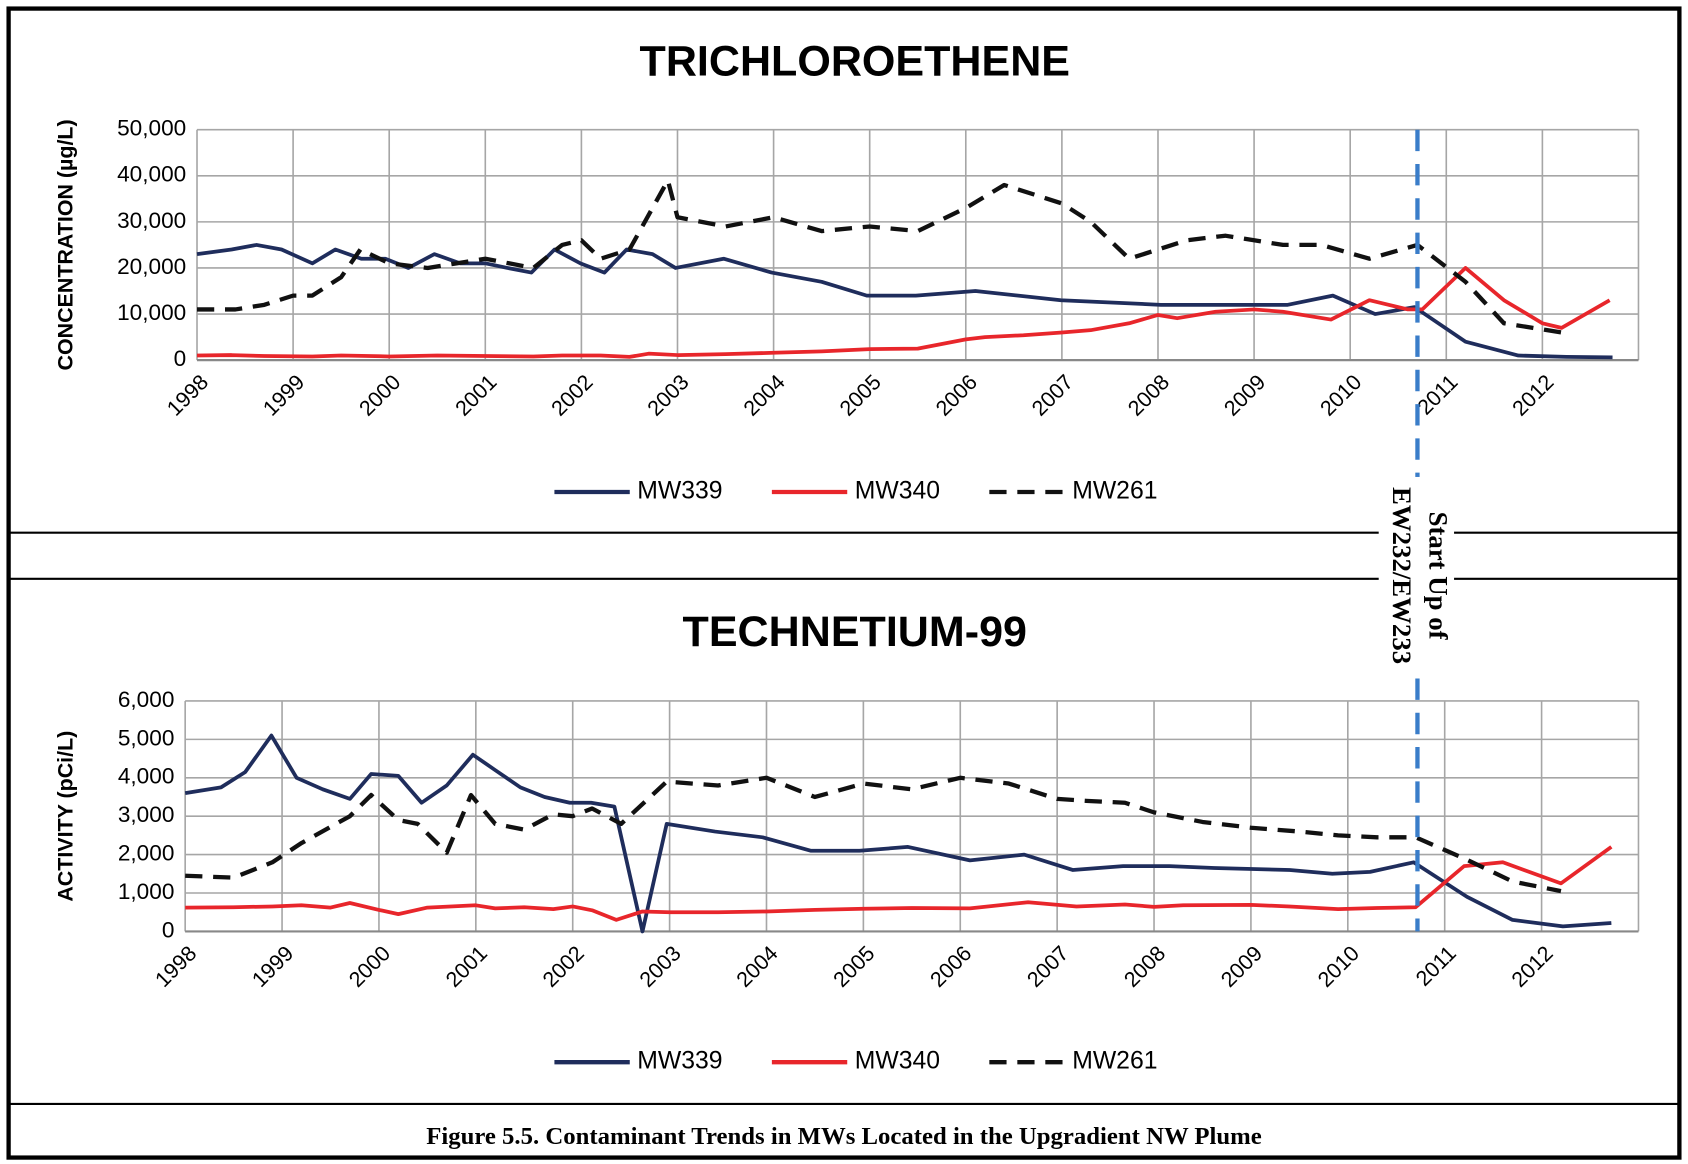  Describe the element at coordinates (151, 266) in the screenshot. I see `y-tick-label: 20,000` at that location.